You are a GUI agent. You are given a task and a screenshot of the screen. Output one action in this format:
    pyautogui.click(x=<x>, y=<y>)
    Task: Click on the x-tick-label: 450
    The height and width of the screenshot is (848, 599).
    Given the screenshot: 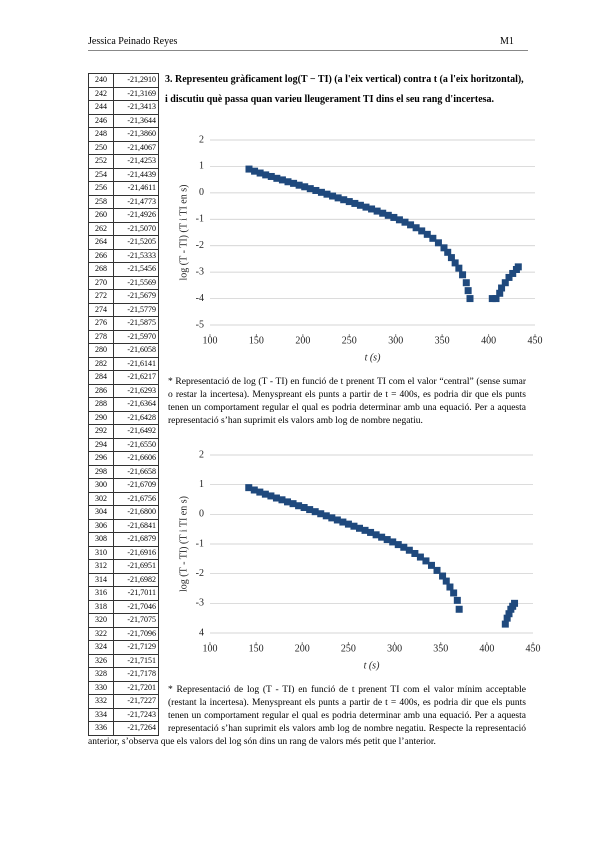 What is the action you would take?
    pyautogui.click(x=535, y=340)
    